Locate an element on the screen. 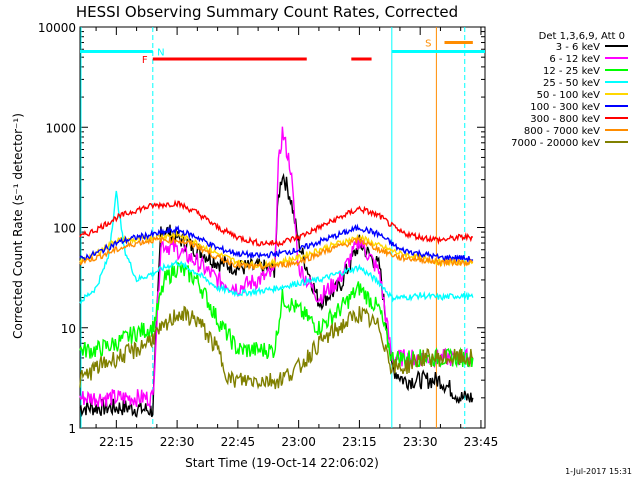  x-tick-label: 22:30 is located at coordinates (177, 442).